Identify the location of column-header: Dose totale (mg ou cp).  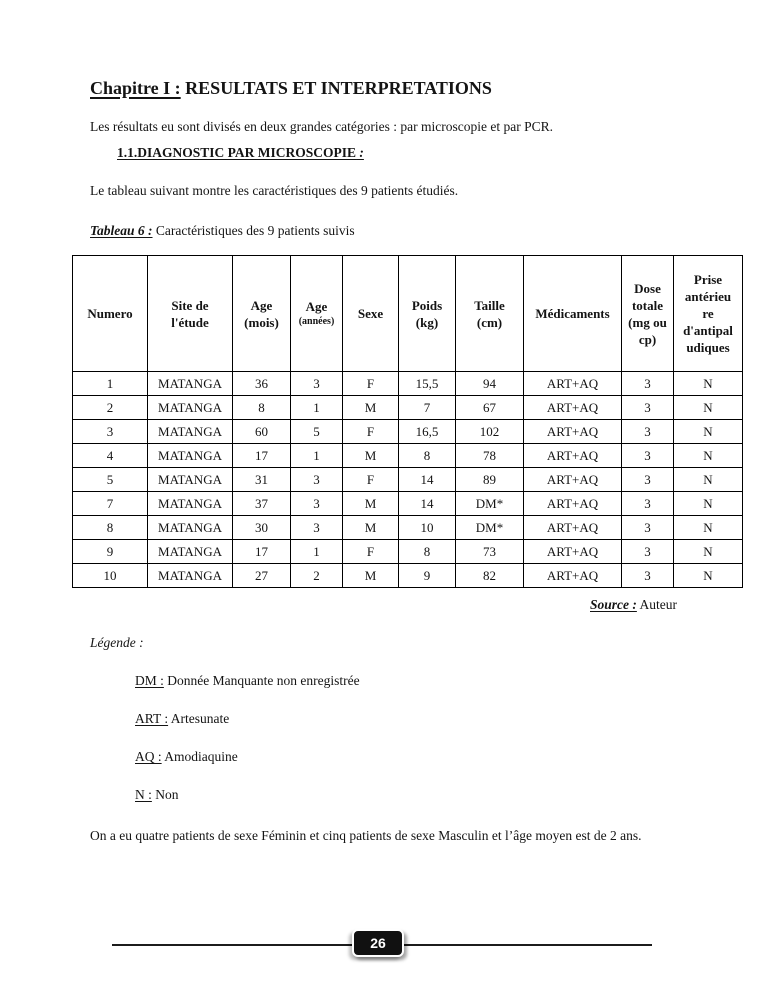
(647, 313).